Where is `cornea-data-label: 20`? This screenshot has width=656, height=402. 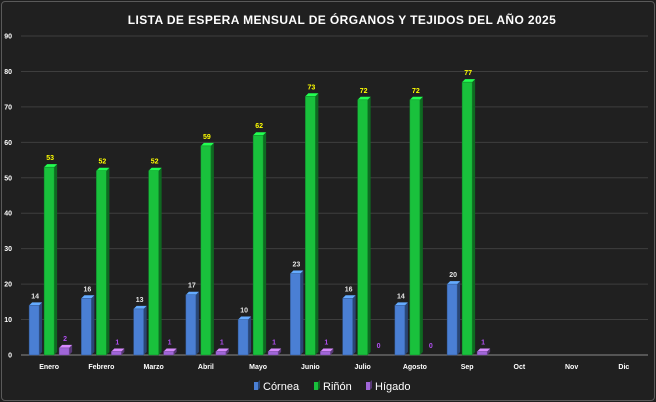
cornea-data-label: 20 is located at coordinates (453, 275).